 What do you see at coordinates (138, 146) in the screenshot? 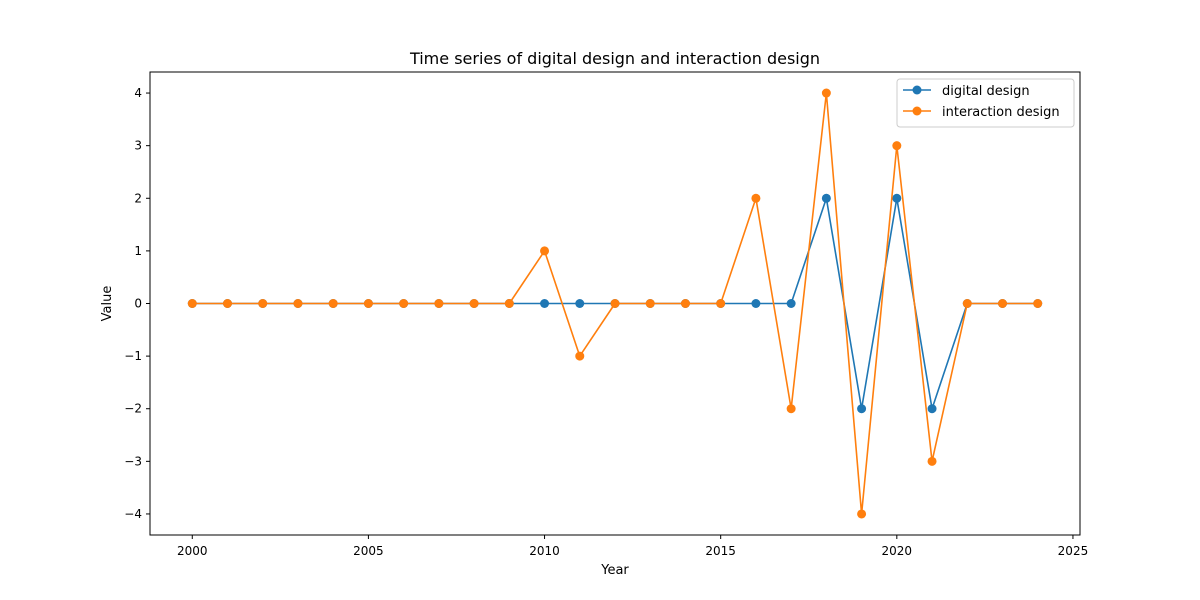
I see `y-tick-label: 3` at bounding box center [138, 146].